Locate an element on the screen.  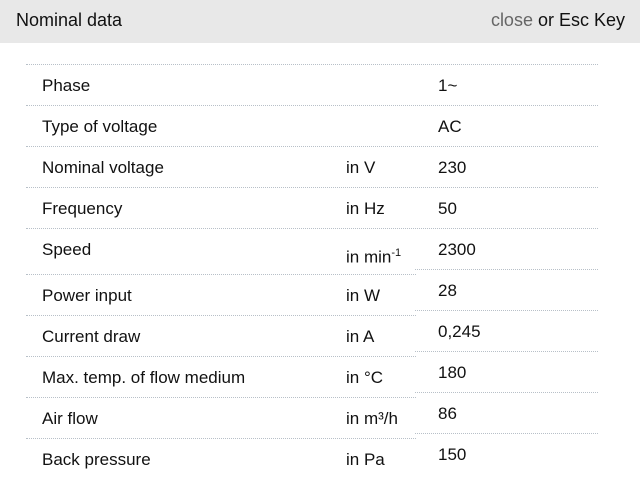
row-value: 86 is located at coordinates (447, 413).